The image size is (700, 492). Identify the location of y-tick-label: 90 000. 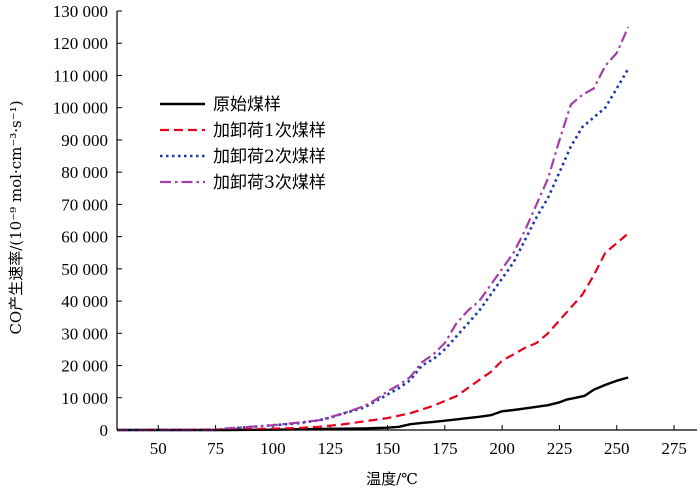
(84, 140).